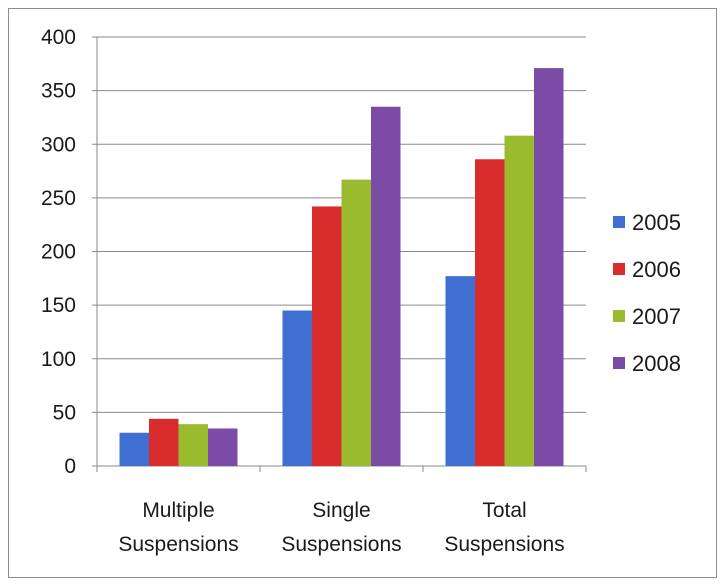 The height and width of the screenshot is (586, 725). What do you see at coordinates (178, 510) in the screenshot?
I see `category-label: Multiple` at bounding box center [178, 510].